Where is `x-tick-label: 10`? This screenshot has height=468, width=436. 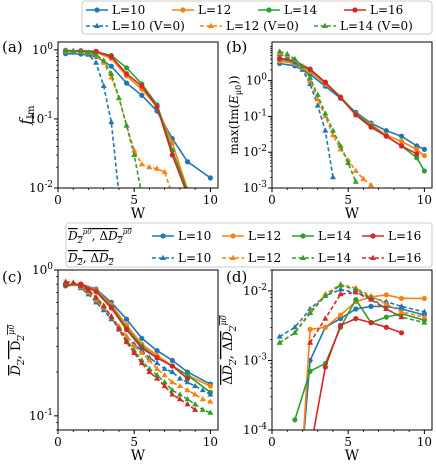 x-tick-label: 10 is located at coordinates (424, 200).